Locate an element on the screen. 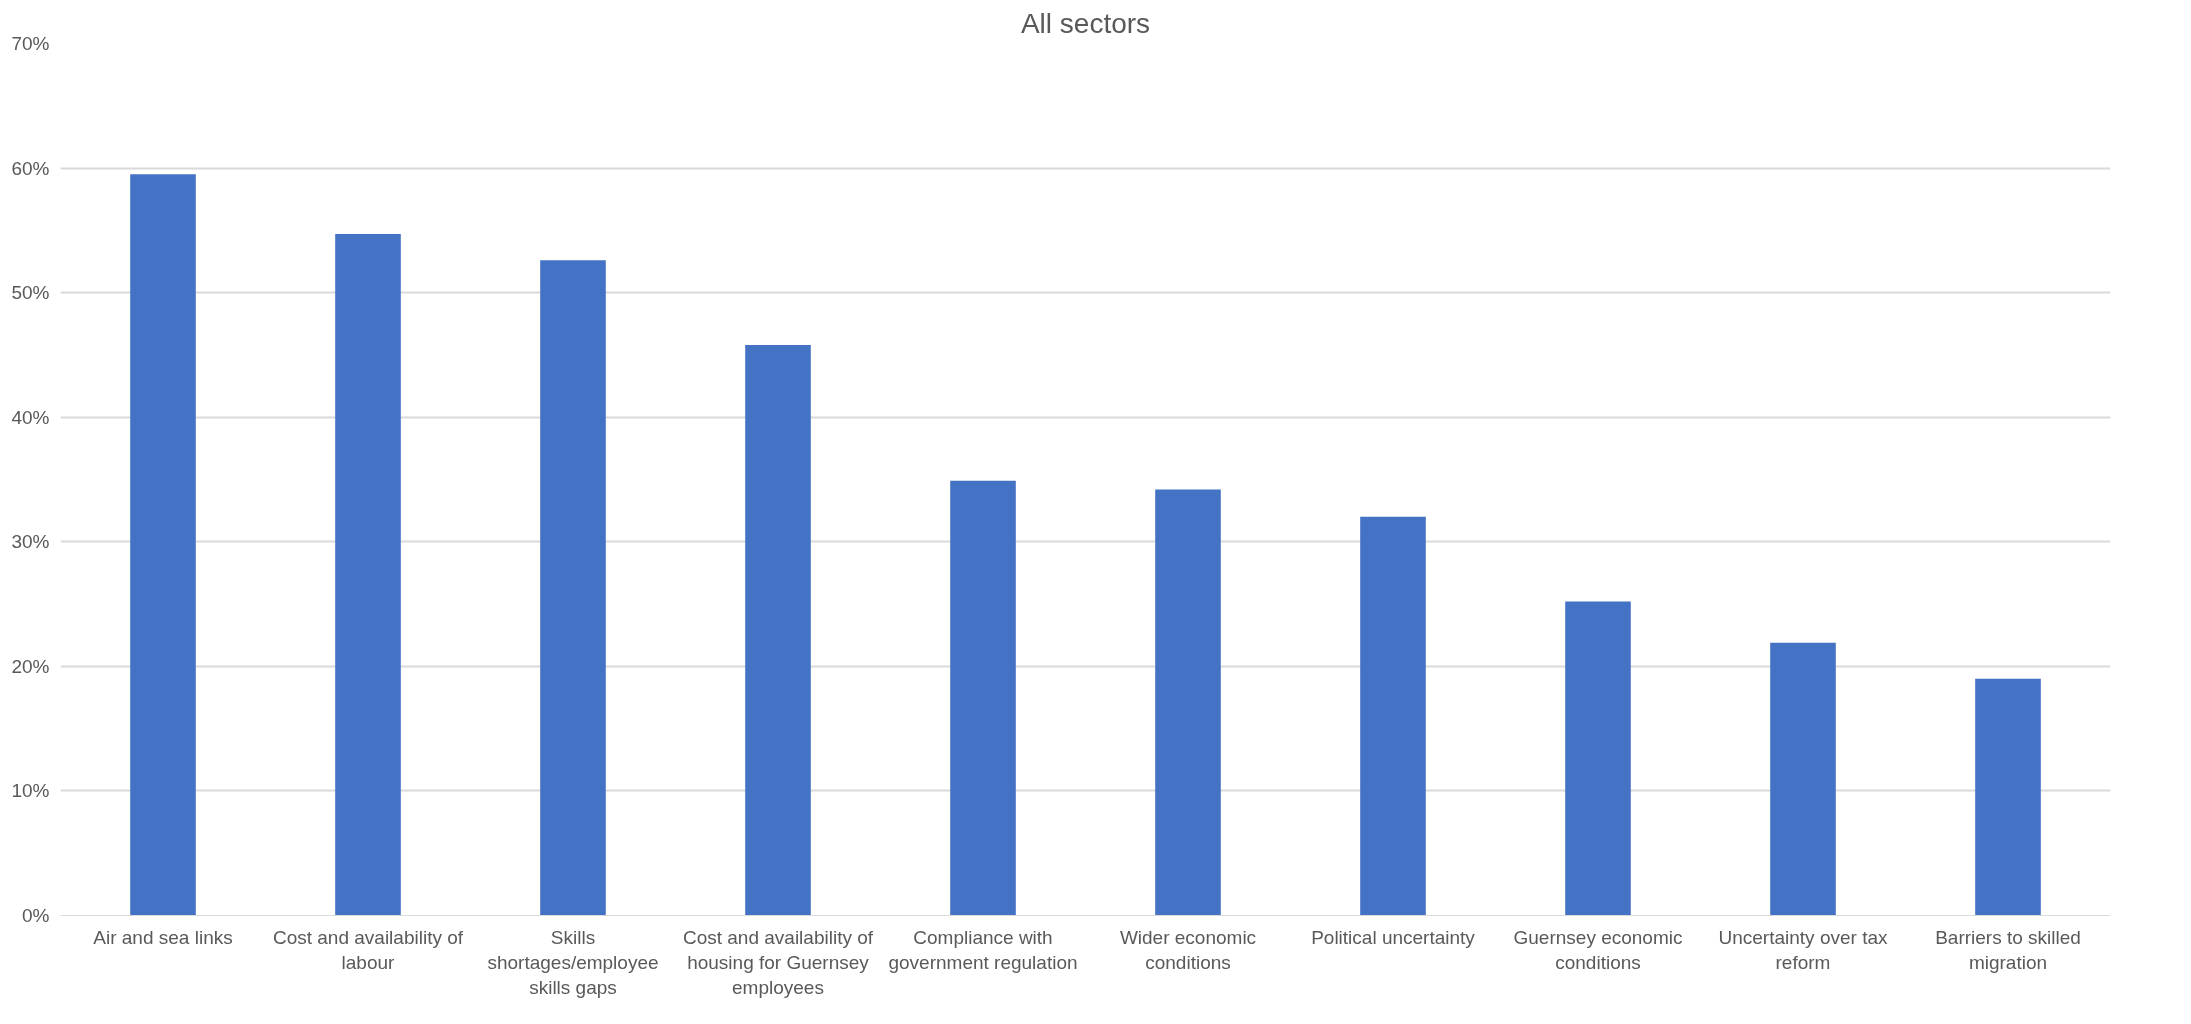 The width and height of the screenshot is (2191, 1024). x-tick-label: Uncertainty over tax reform is located at coordinates (1803, 949).